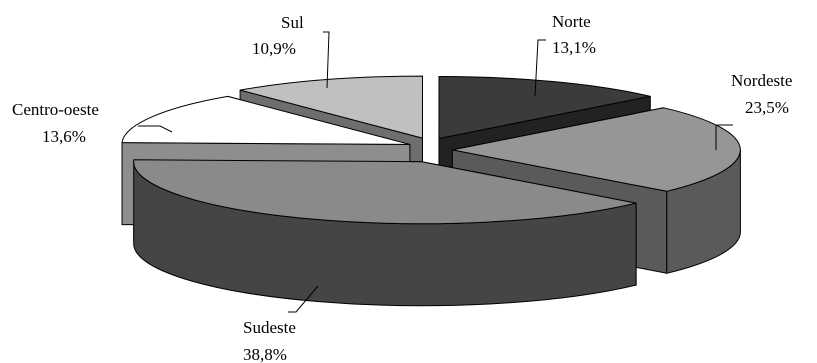 This screenshot has width=817, height=363. What do you see at coordinates (571, 21) in the screenshot?
I see `label-norte-name: Norte` at bounding box center [571, 21].